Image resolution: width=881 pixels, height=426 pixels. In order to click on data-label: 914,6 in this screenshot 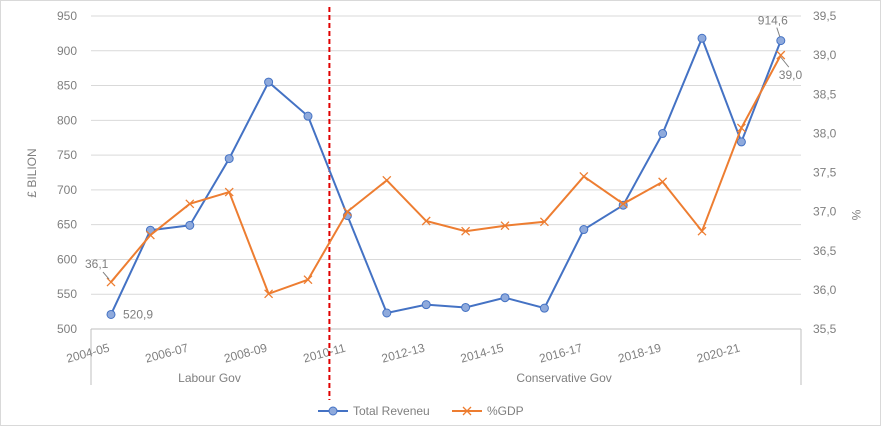, I will do `click(773, 21)`.